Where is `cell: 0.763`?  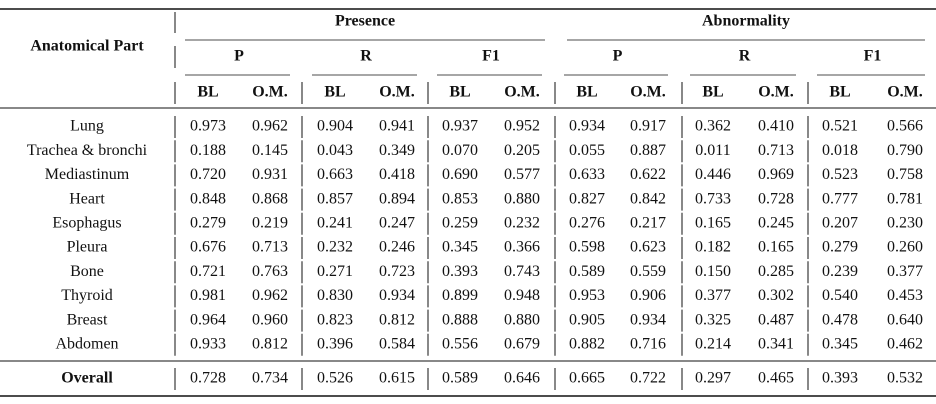 cell: 0.763 is located at coordinates (270, 271).